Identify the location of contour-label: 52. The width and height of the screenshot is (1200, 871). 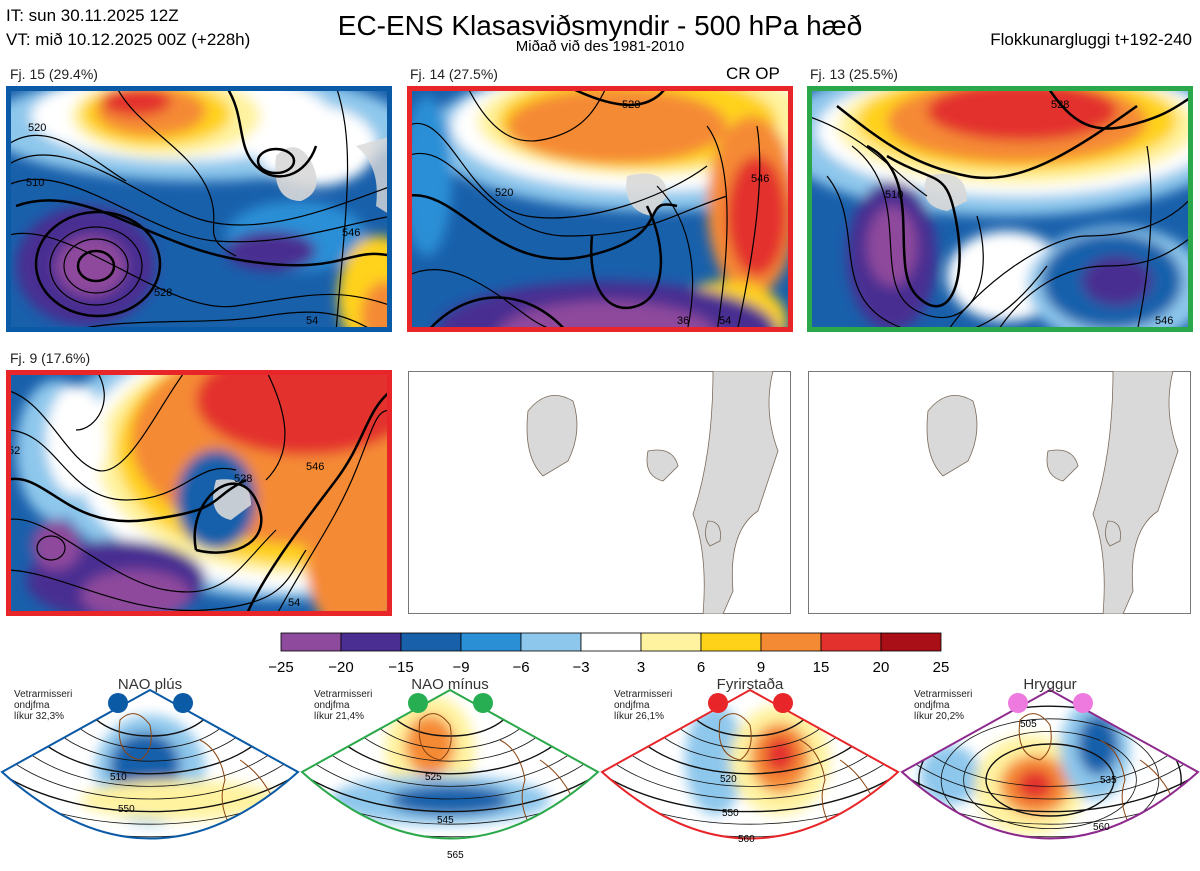
(14, 451).